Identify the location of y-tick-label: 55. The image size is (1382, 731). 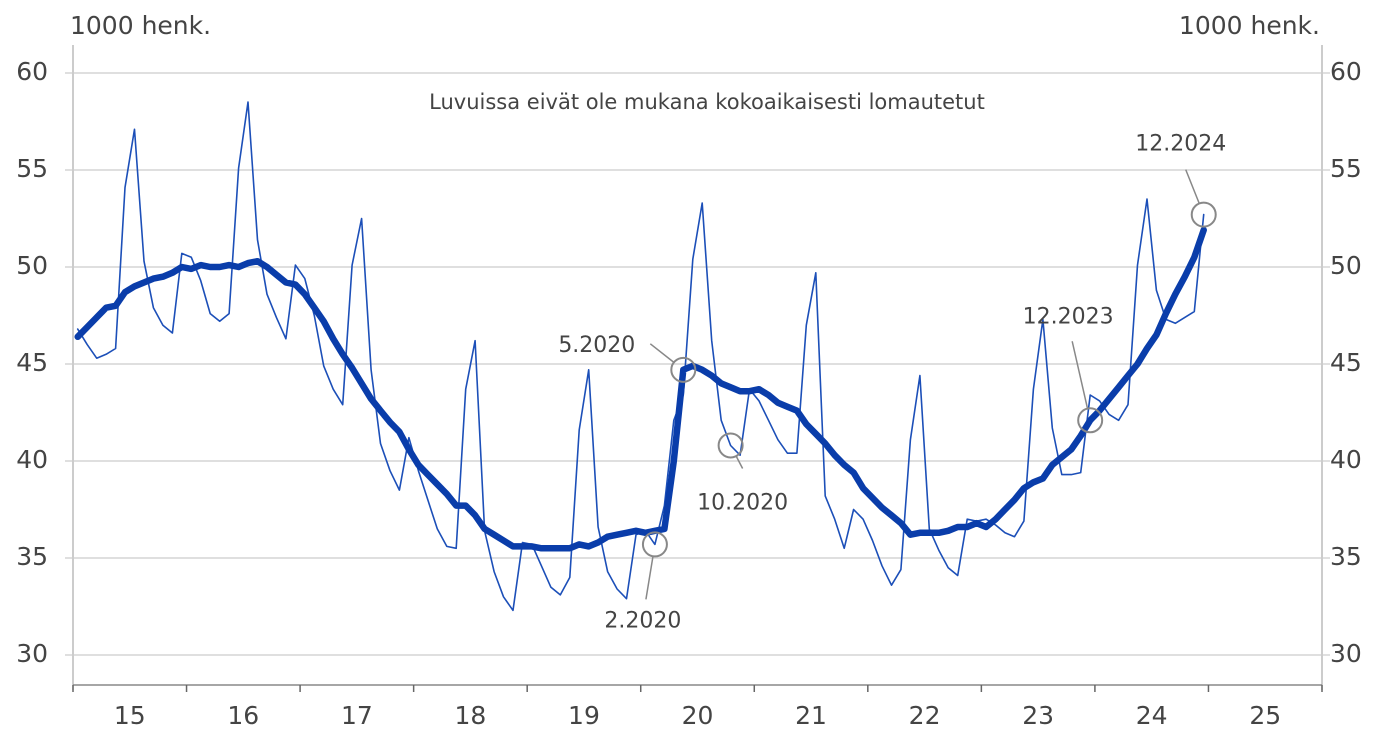
(32, 168).